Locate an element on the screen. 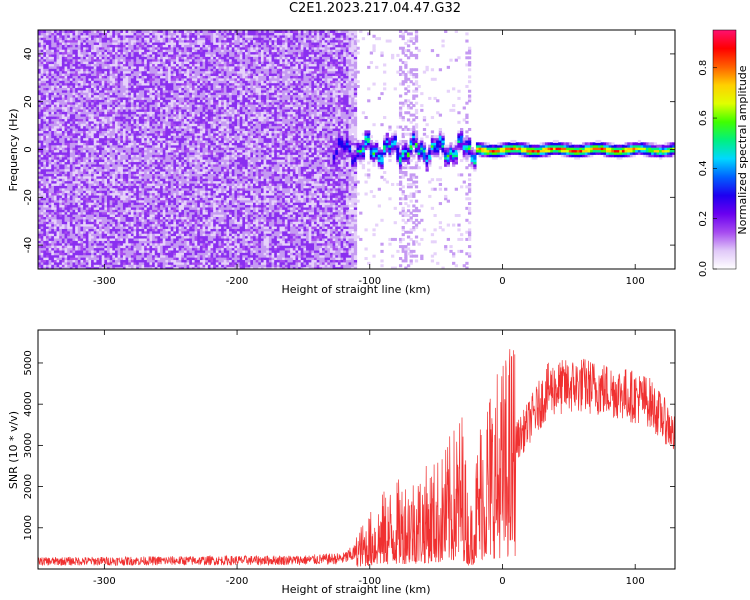  spectrogram-x-tick-label: -300 is located at coordinates (104, 281).